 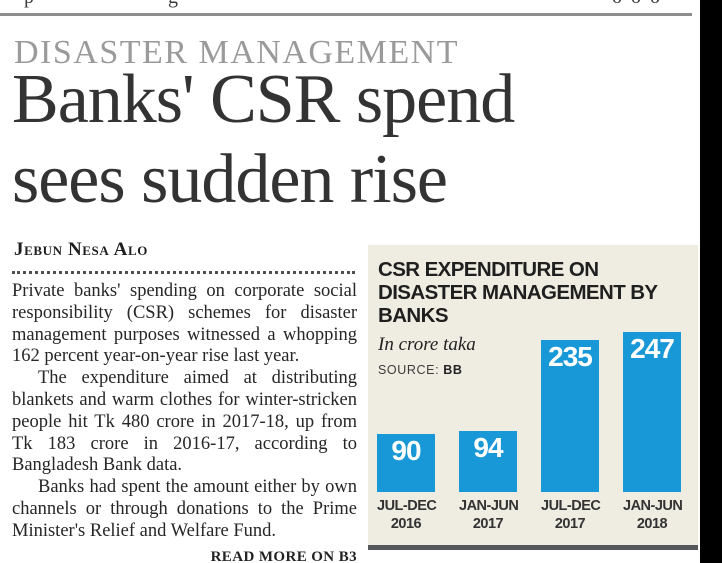 What do you see at coordinates (230, 179) in the screenshot?
I see `headline-line-2: sees sudden rise` at bounding box center [230, 179].